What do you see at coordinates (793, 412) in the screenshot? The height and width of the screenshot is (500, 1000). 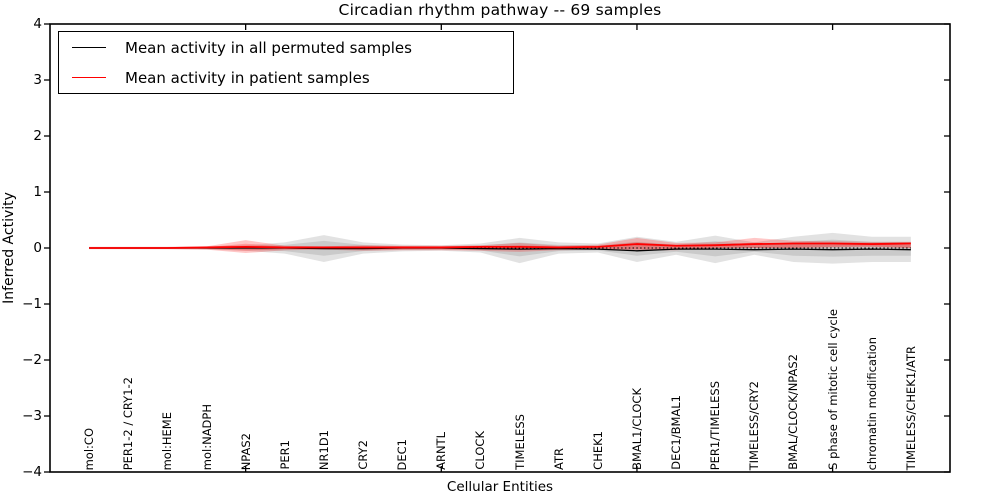 I see `x-category-label: BMAL/CLOCK/NPAS2` at bounding box center [793, 412].